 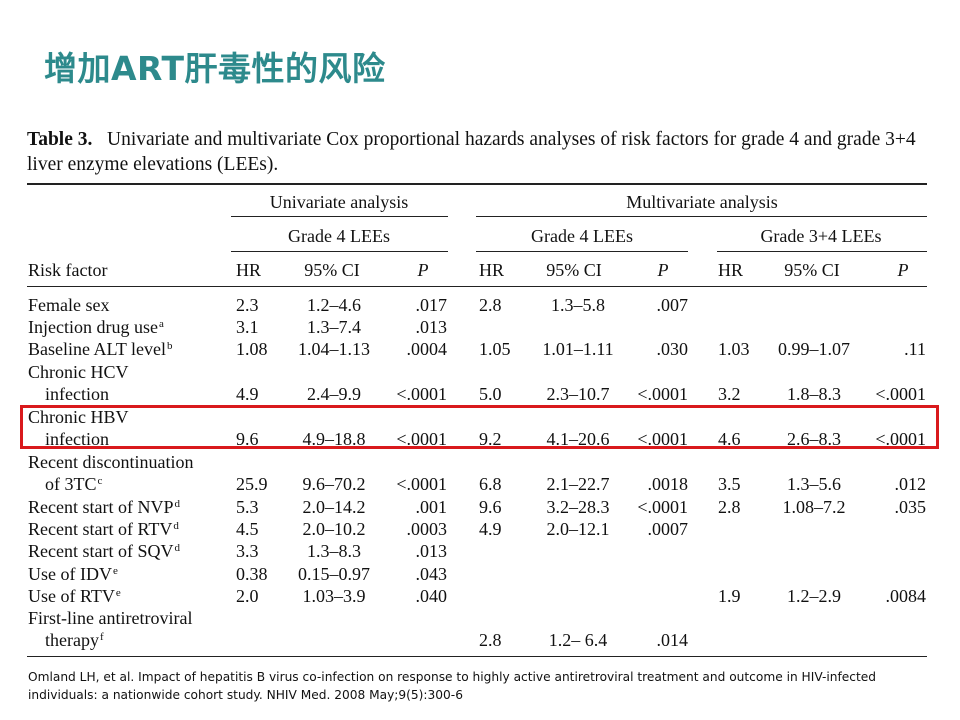 What do you see at coordinates (339, 236) in the screenshot?
I see `grade4-uni-header: Grade 4 LEEs` at bounding box center [339, 236].